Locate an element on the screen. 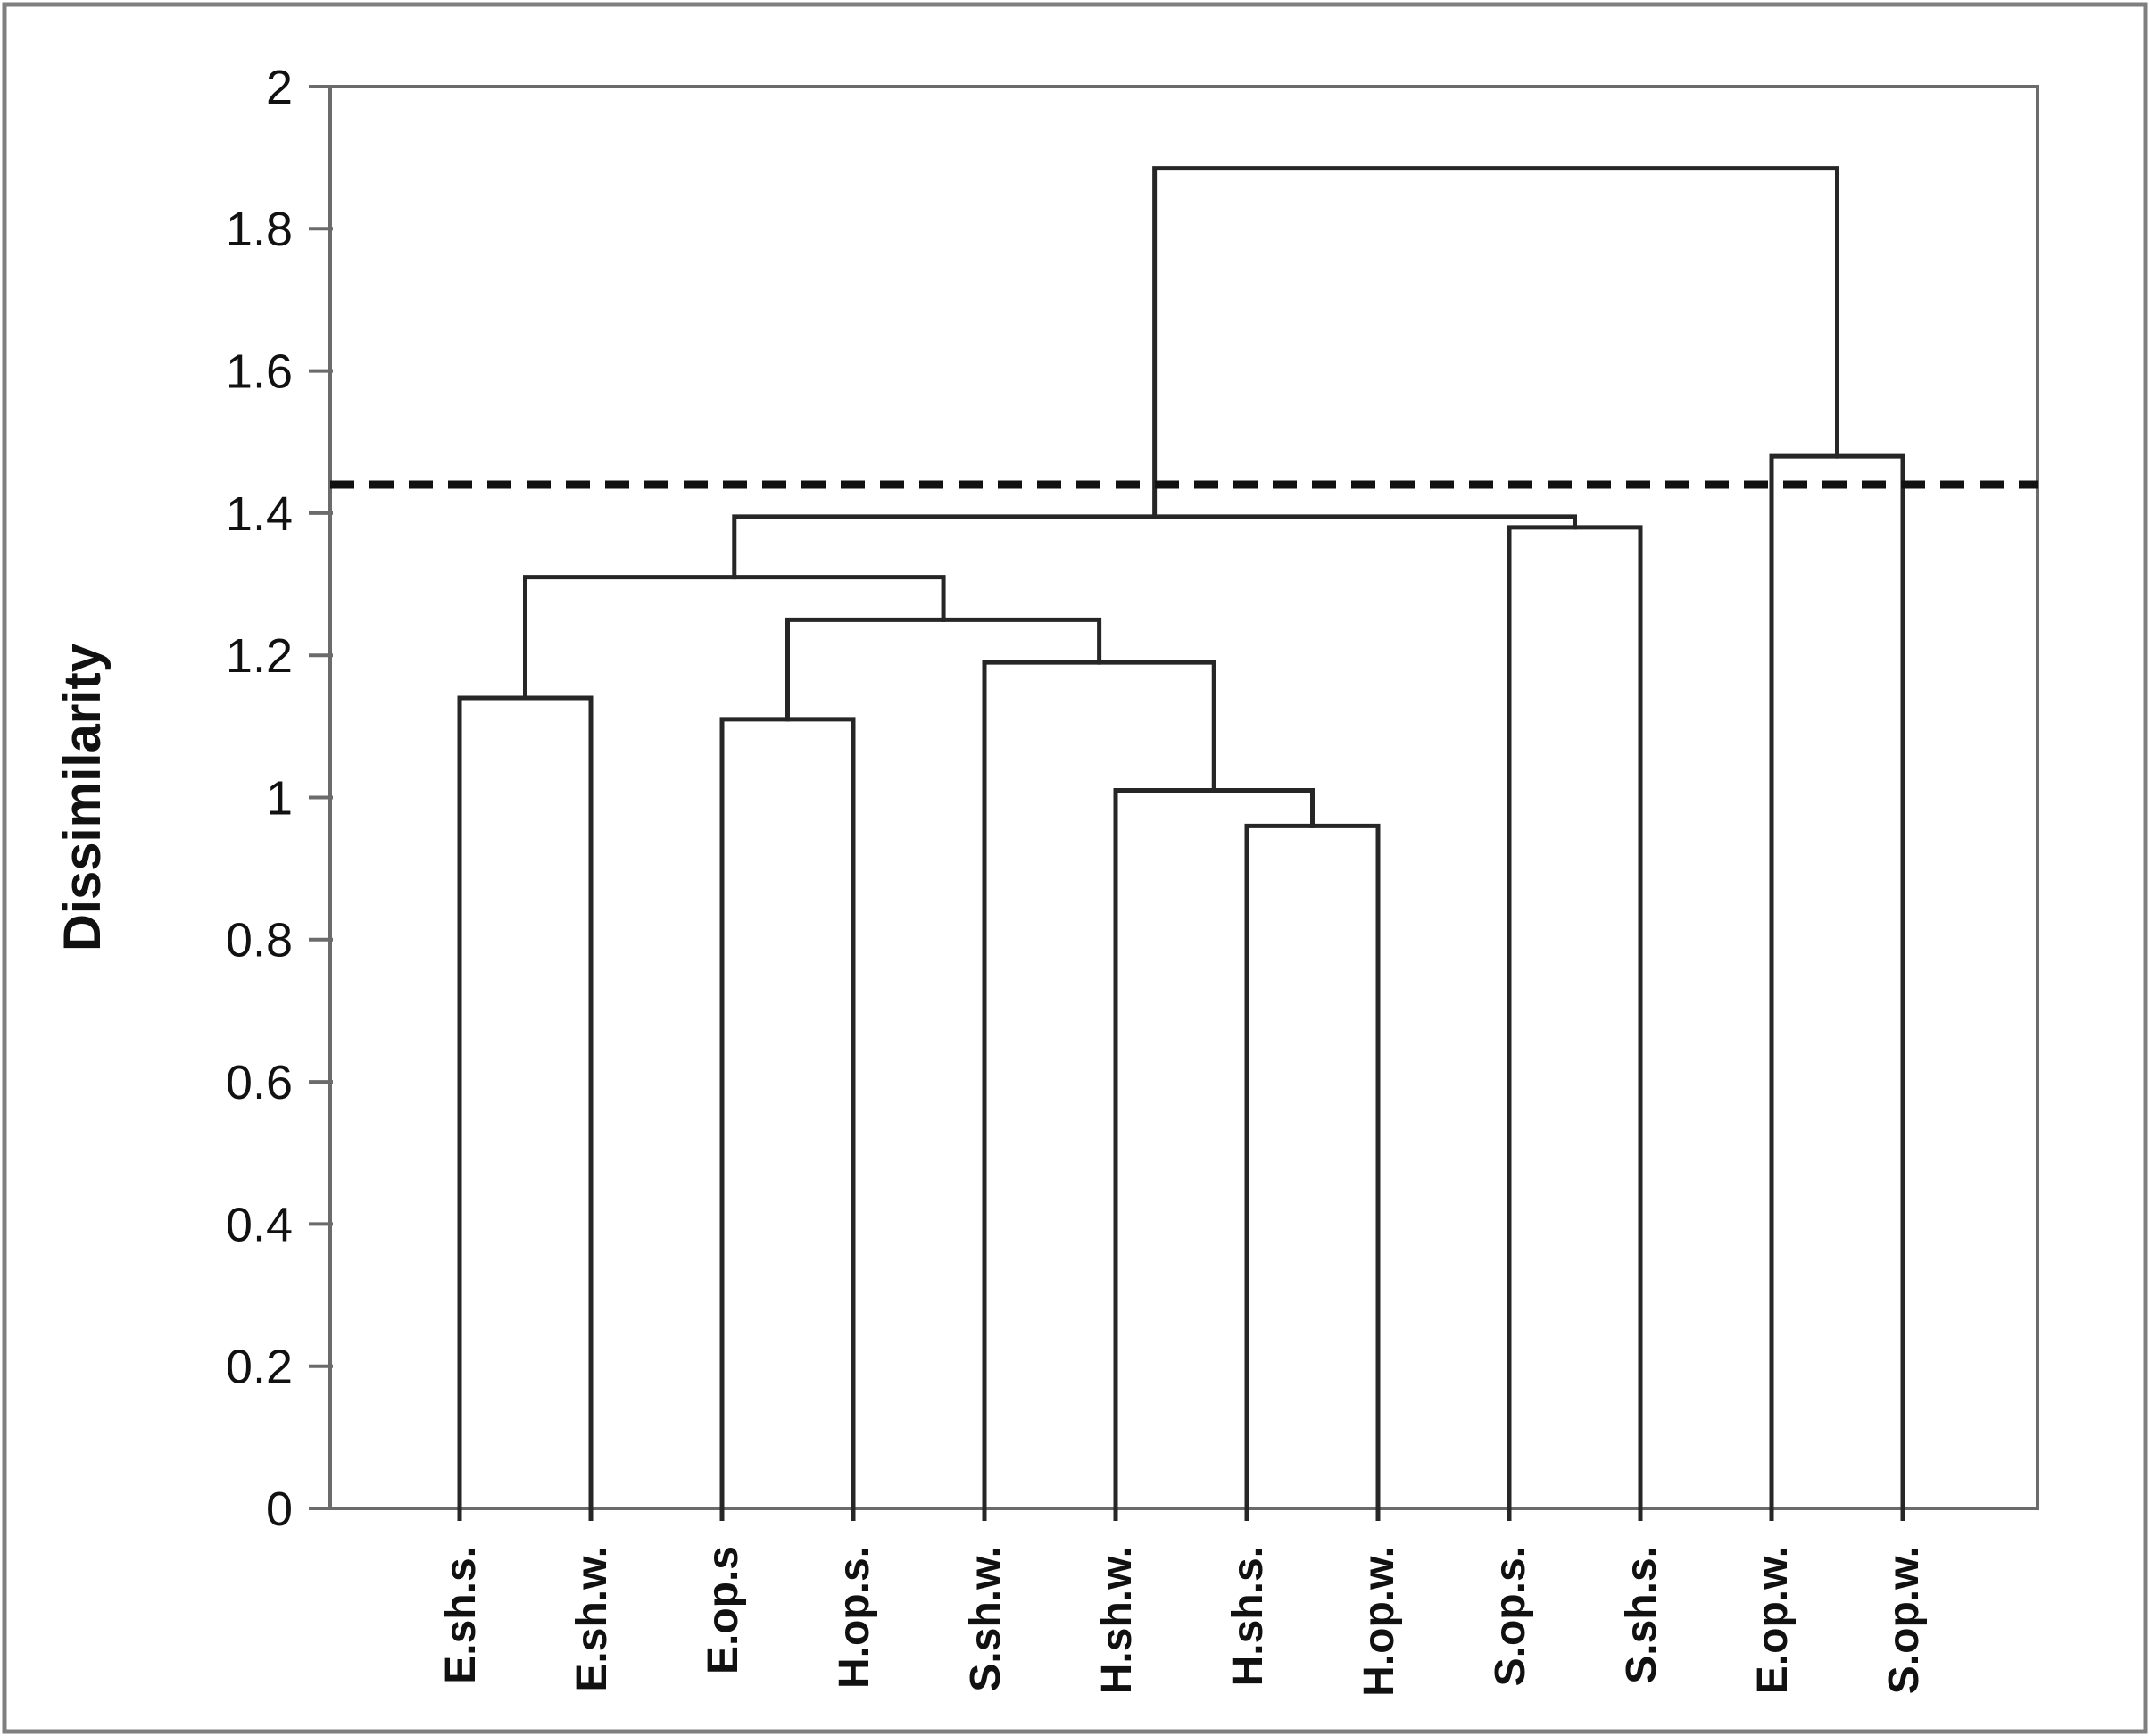 This screenshot has height=1736, width=2150. y-axis: 2 1.8 1.6 1.4 1.2 1 0.8 0.6 0.4 0.2 0 is located at coordinates (280, 798).